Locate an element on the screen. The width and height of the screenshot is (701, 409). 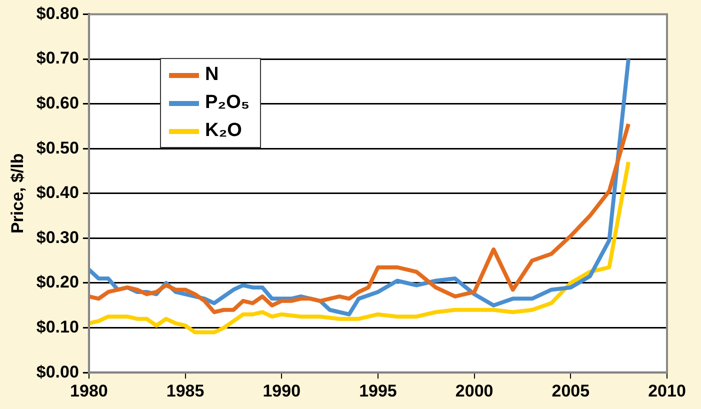
x-tick-label: 1995 is located at coordinates (378, 390).